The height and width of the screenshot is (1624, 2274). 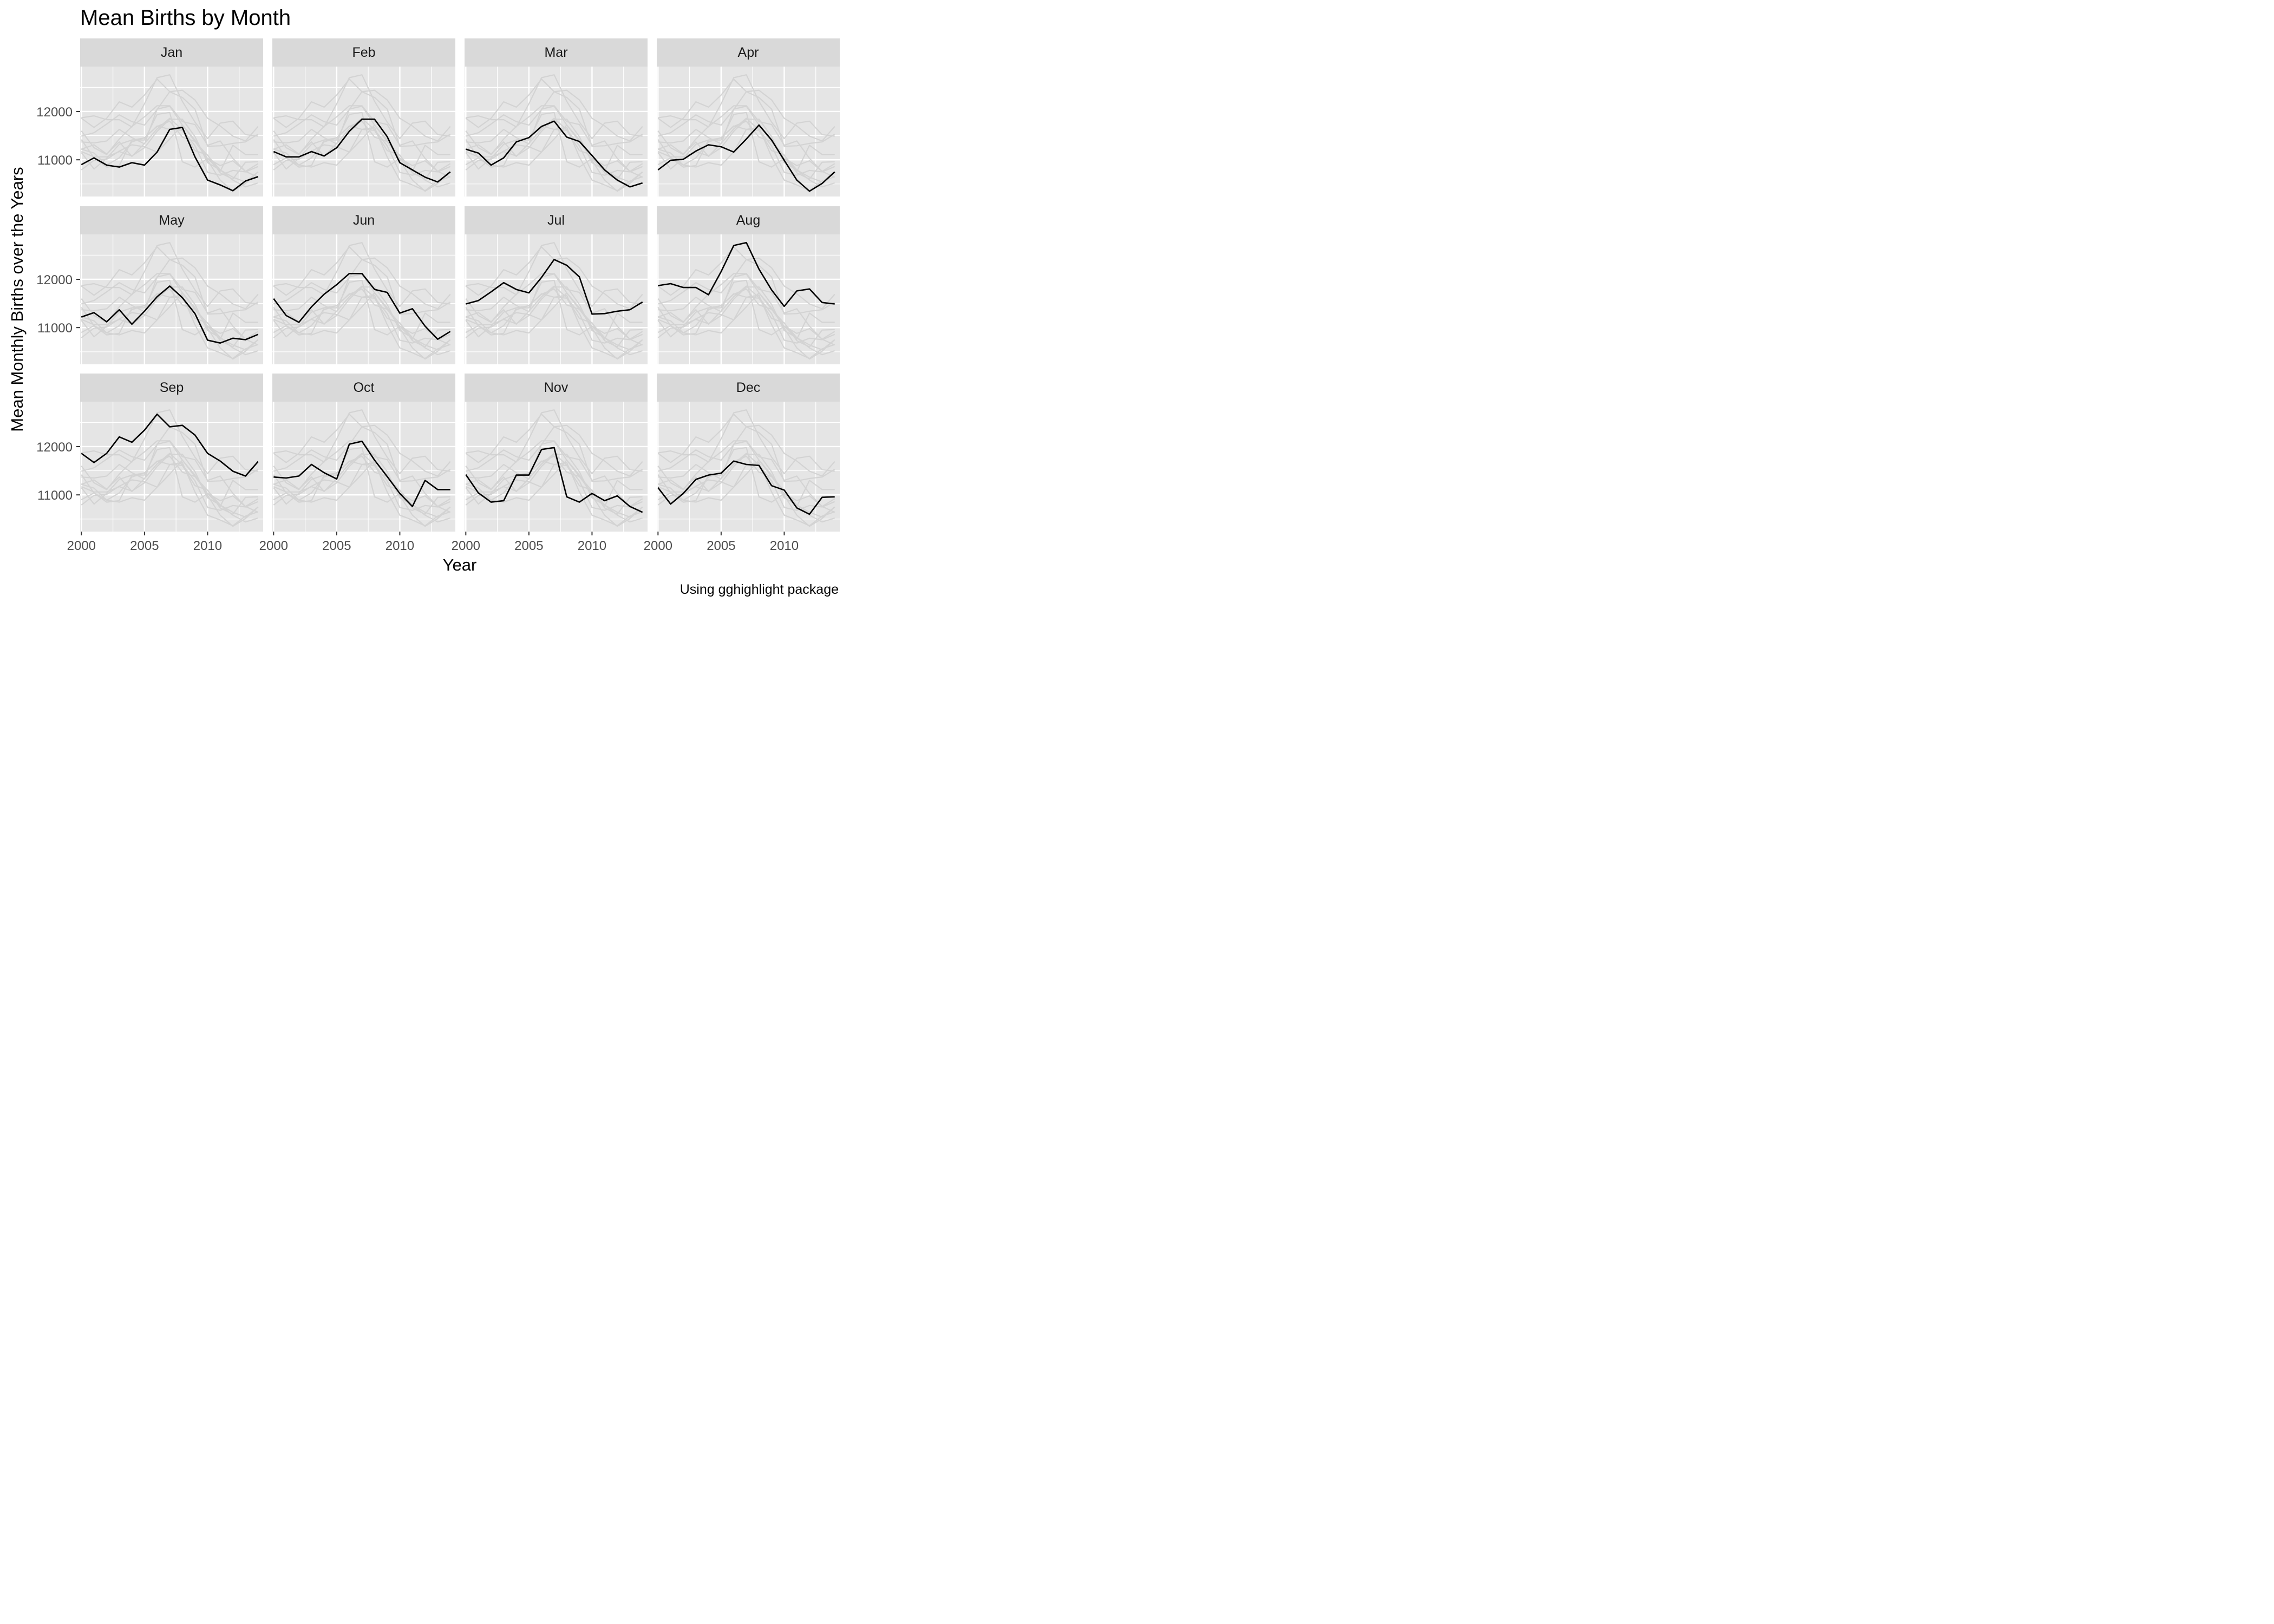 I want to click on highlight-line-jul, so click(x=554, y=287).